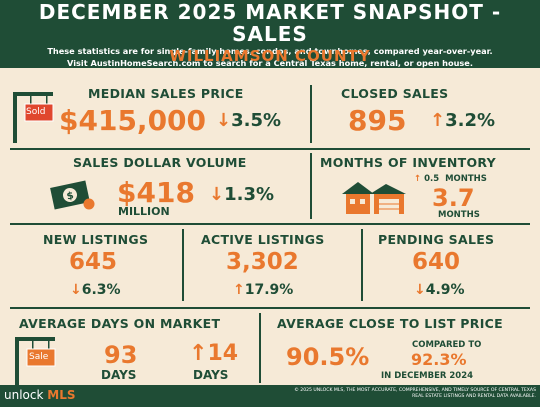 This screenshot has width=540, height=407. Describe the element at coordinates (40, 395) in the screenshot. I see `unlock-mls-logo: unlock MLS` at that location.